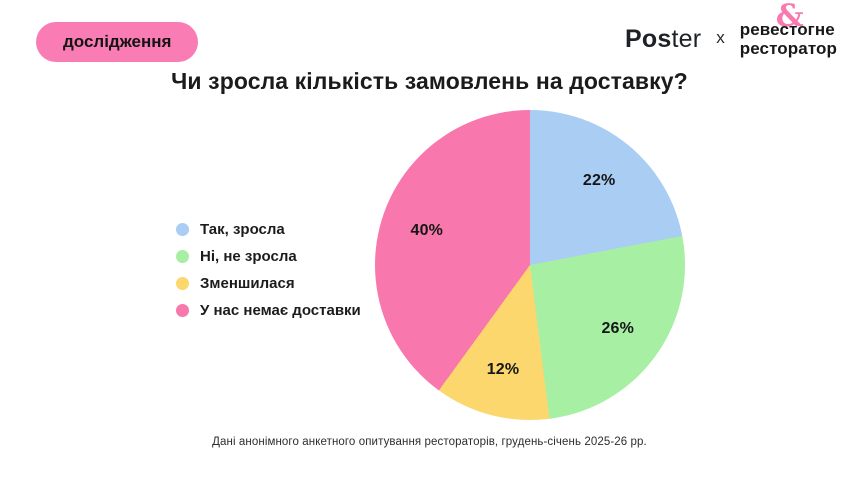 This screenshot has height=484, width=859. I want to click on legend-dot-pink, so click(182, 310).